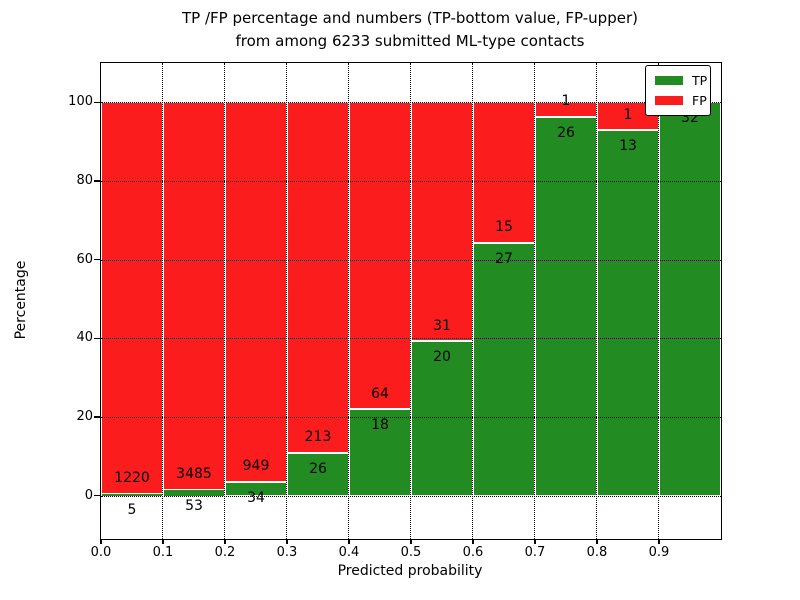 The image size is (800, 600). I want to click on bar-tp-count-label: 34, so click(256, 497).